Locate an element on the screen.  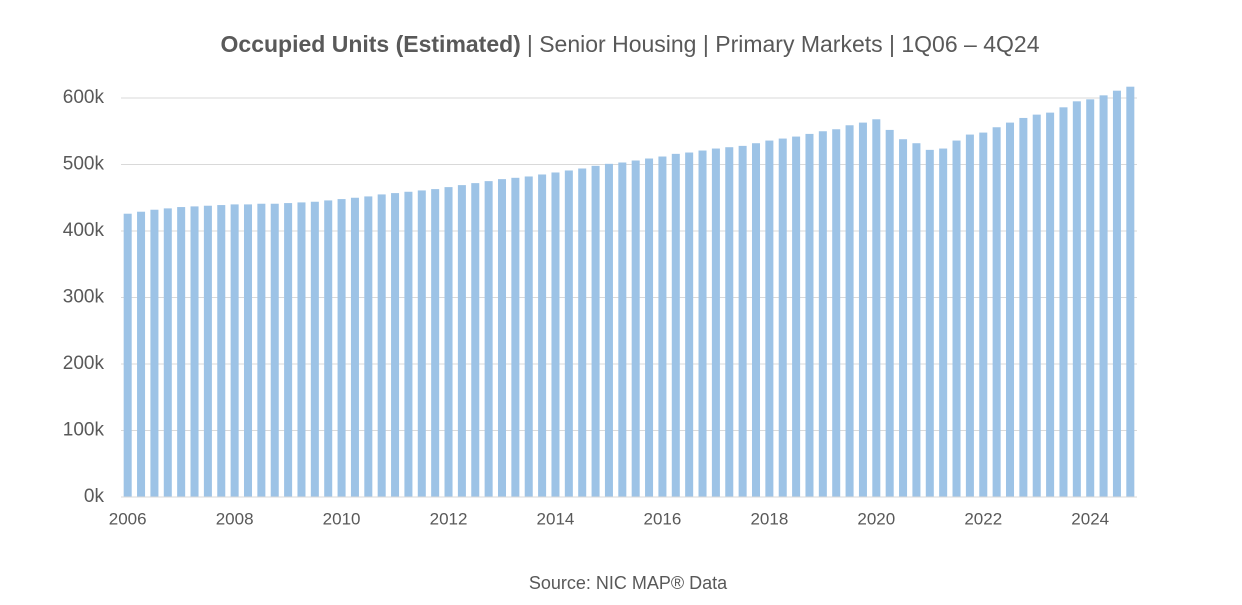
x-tick-label: 2018 is located at coordinates (769, 518).